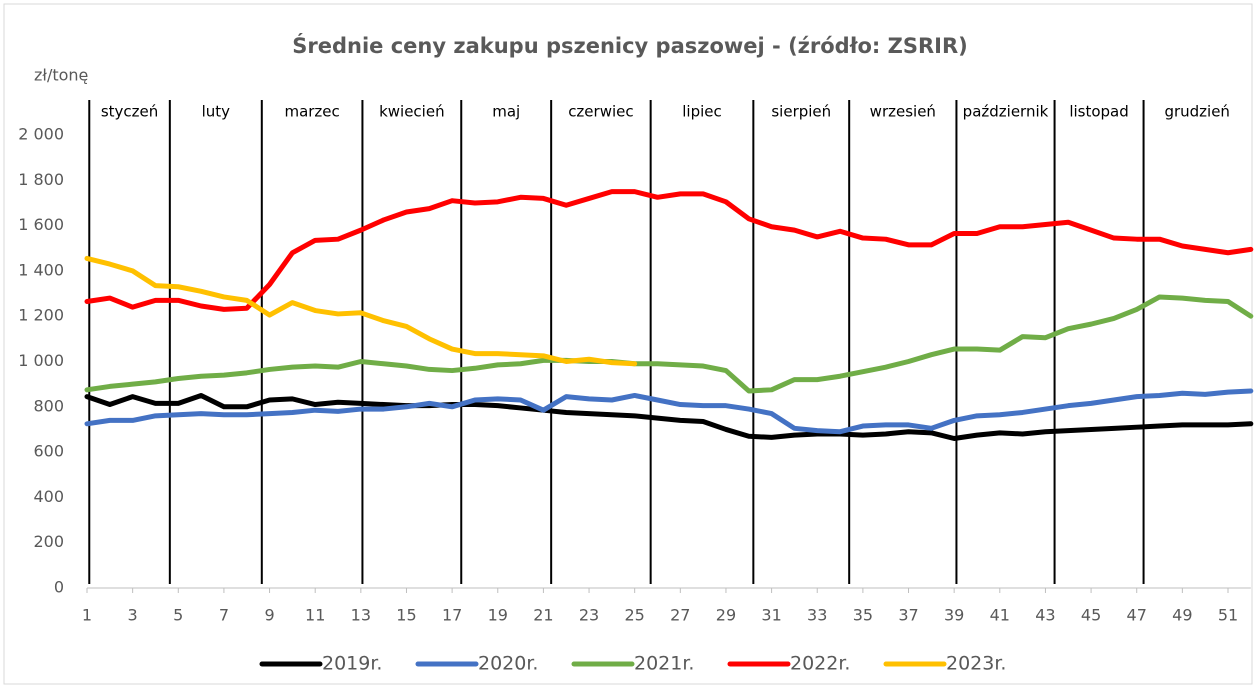 Image resolution: width=1258 pixels, height=689 pixels. I want to click on x-tick-label: 49, so click(1182, 615).